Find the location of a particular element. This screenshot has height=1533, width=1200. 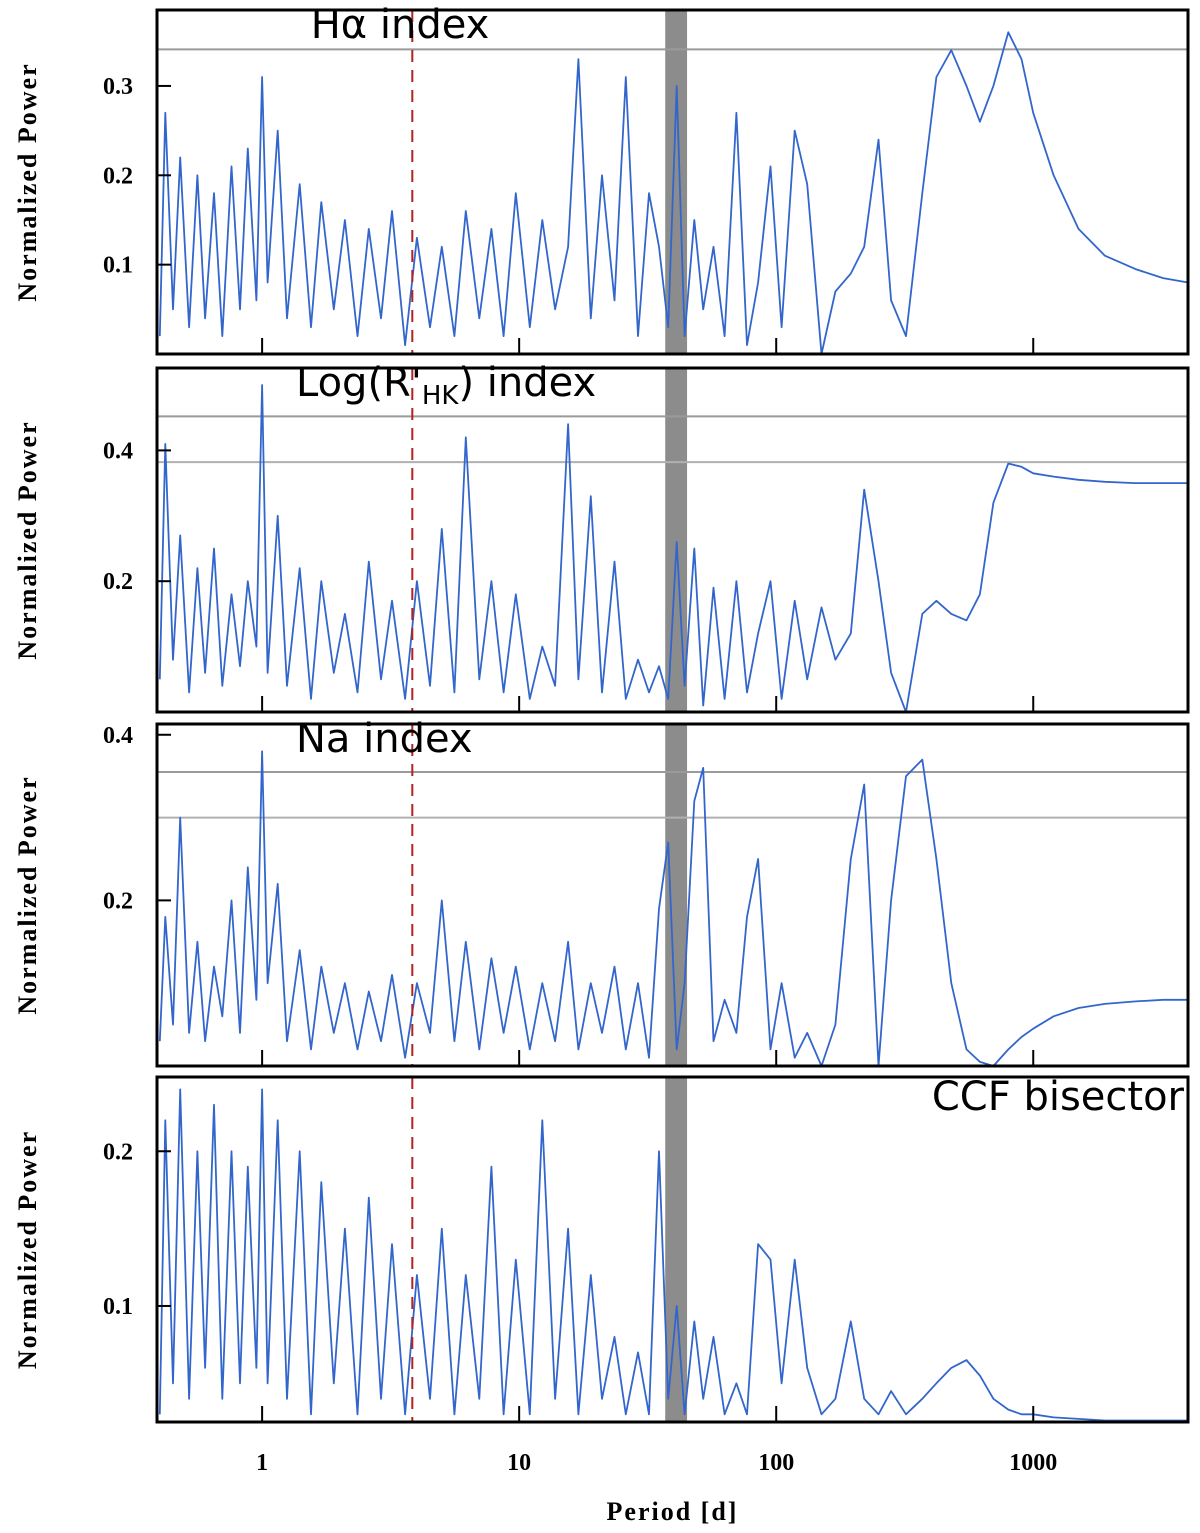

annotation-part: CCF bisector is located at coordinates (1058, 1097).